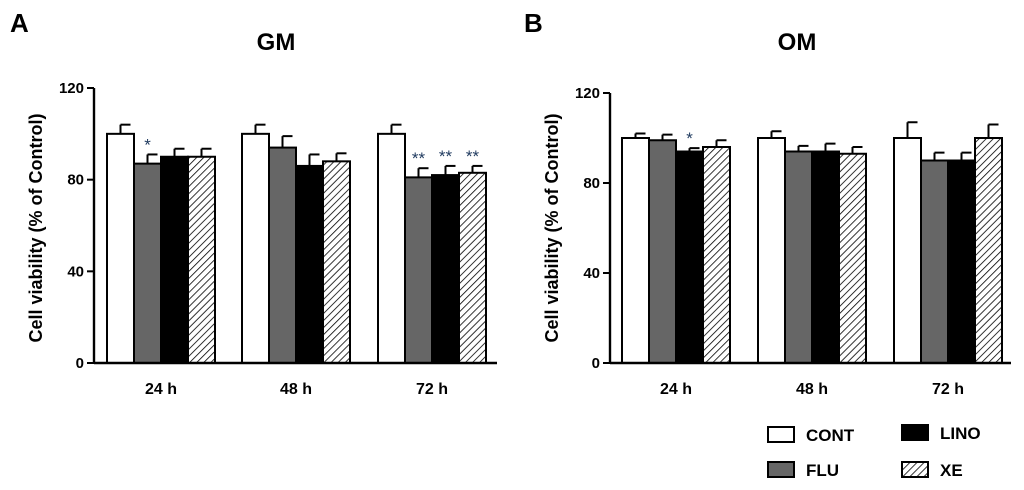 This screenshot has width=1024, height=490. What do you see at coordinates (36, 227) in the screenshot?
I see `panel-a-ylabel: Cell viability (% of Control)` at bounding box center [36, 227].